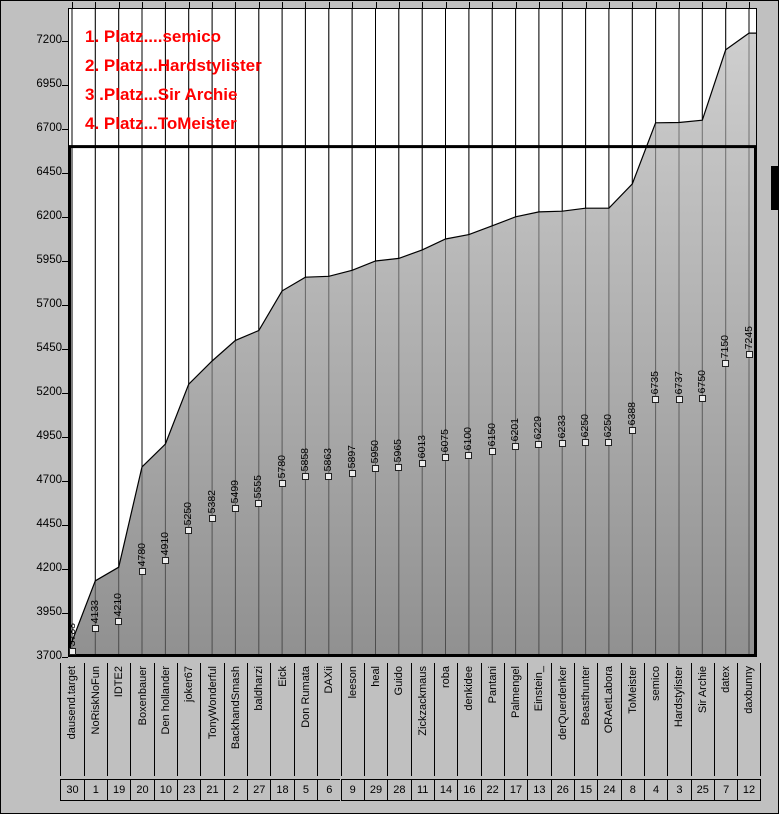 The height and width of the screenshot is (814, 779). I want to click on x-category-label: Beasthunter, so click(586, 696).